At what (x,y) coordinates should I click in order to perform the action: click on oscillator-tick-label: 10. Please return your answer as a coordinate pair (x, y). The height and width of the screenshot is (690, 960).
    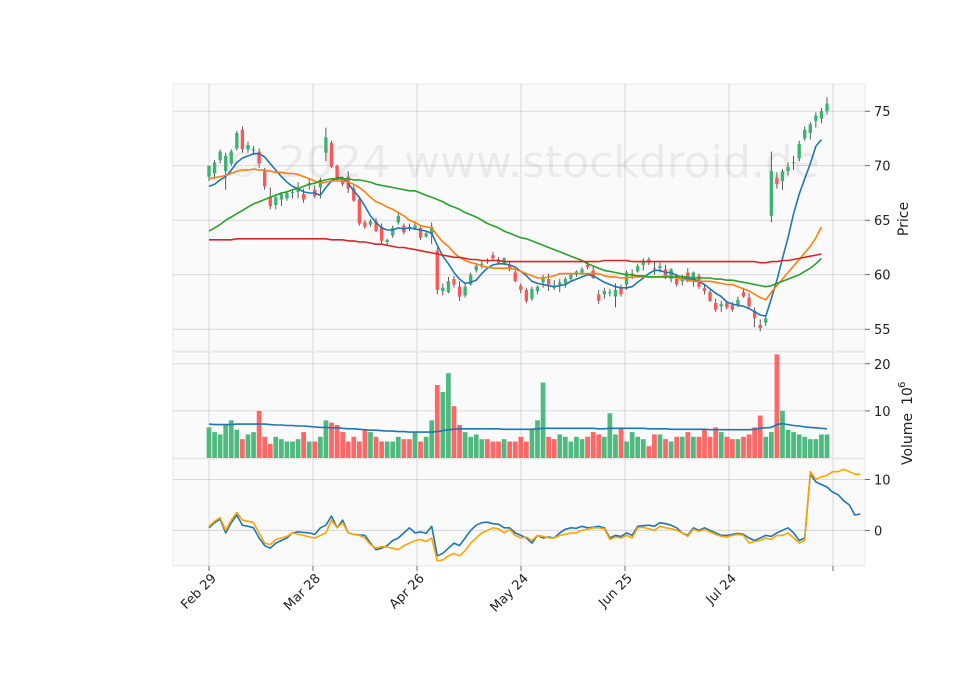
    Looking at the image, I should click on (882, 480).